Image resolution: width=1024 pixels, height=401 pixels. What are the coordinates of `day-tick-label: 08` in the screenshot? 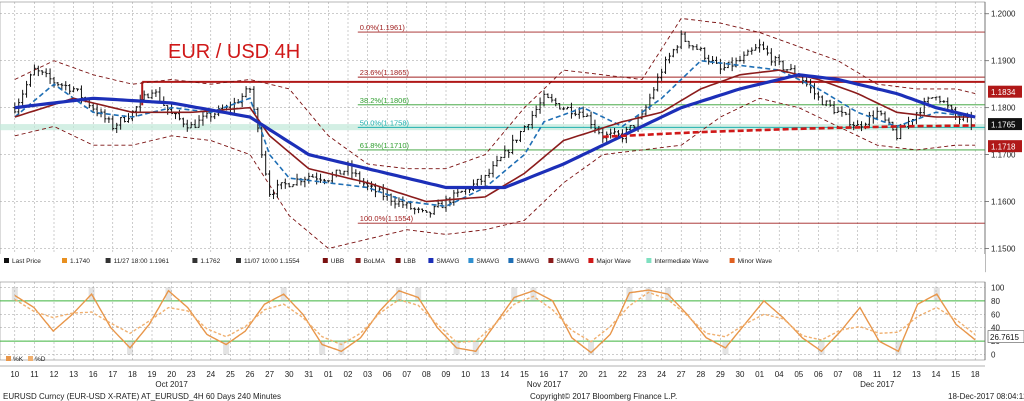 It's located at (857, 374).